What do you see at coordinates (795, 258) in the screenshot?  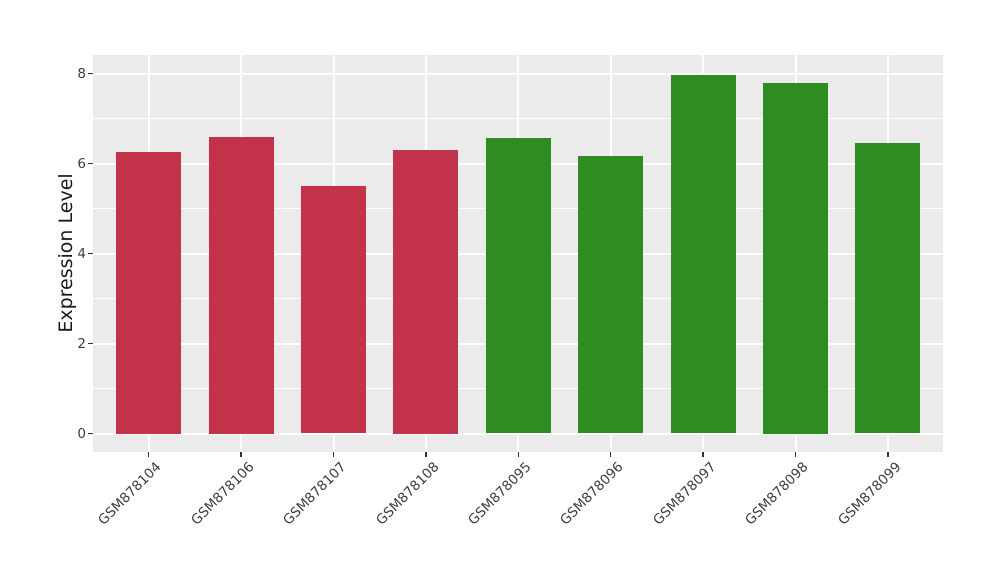 I see `bar-GSM878098` at bounding box center [795, 258].